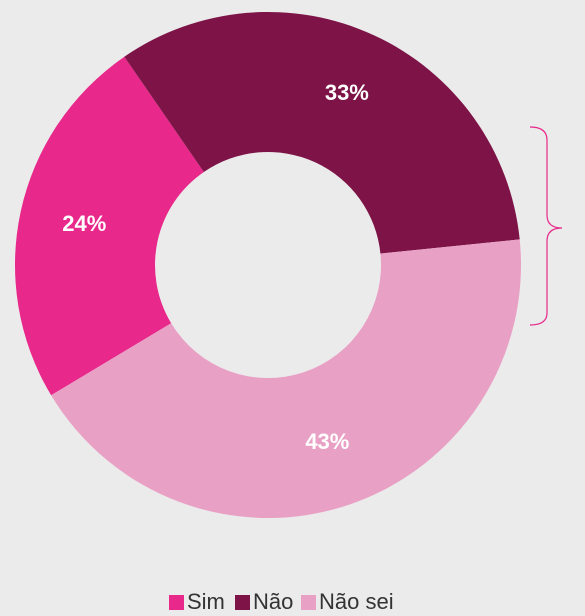  What do you see at coordinates (273, 601) in the screenshot?
I see `legend-label: Não` at bounding box center [273, 601].